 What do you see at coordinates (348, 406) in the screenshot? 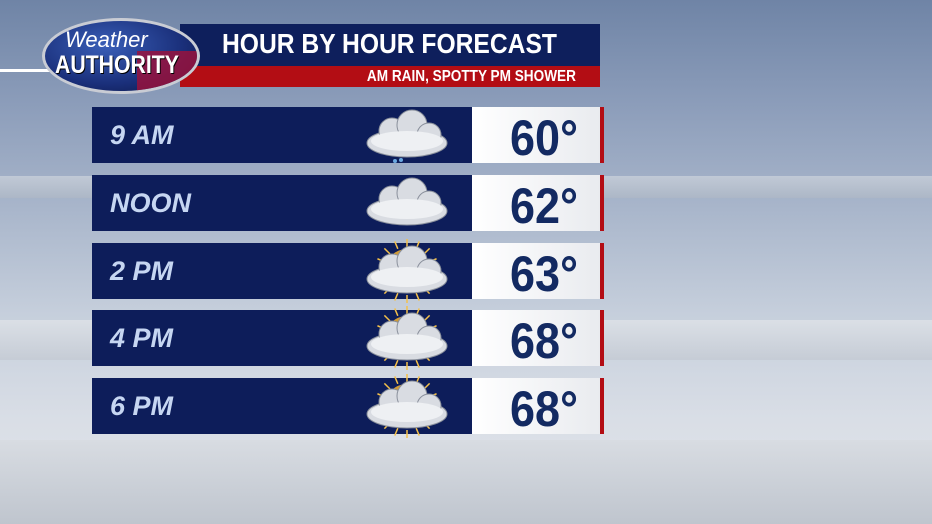
I see `forecast-row: 6 PM 68°` at bounding box center [348, 406].